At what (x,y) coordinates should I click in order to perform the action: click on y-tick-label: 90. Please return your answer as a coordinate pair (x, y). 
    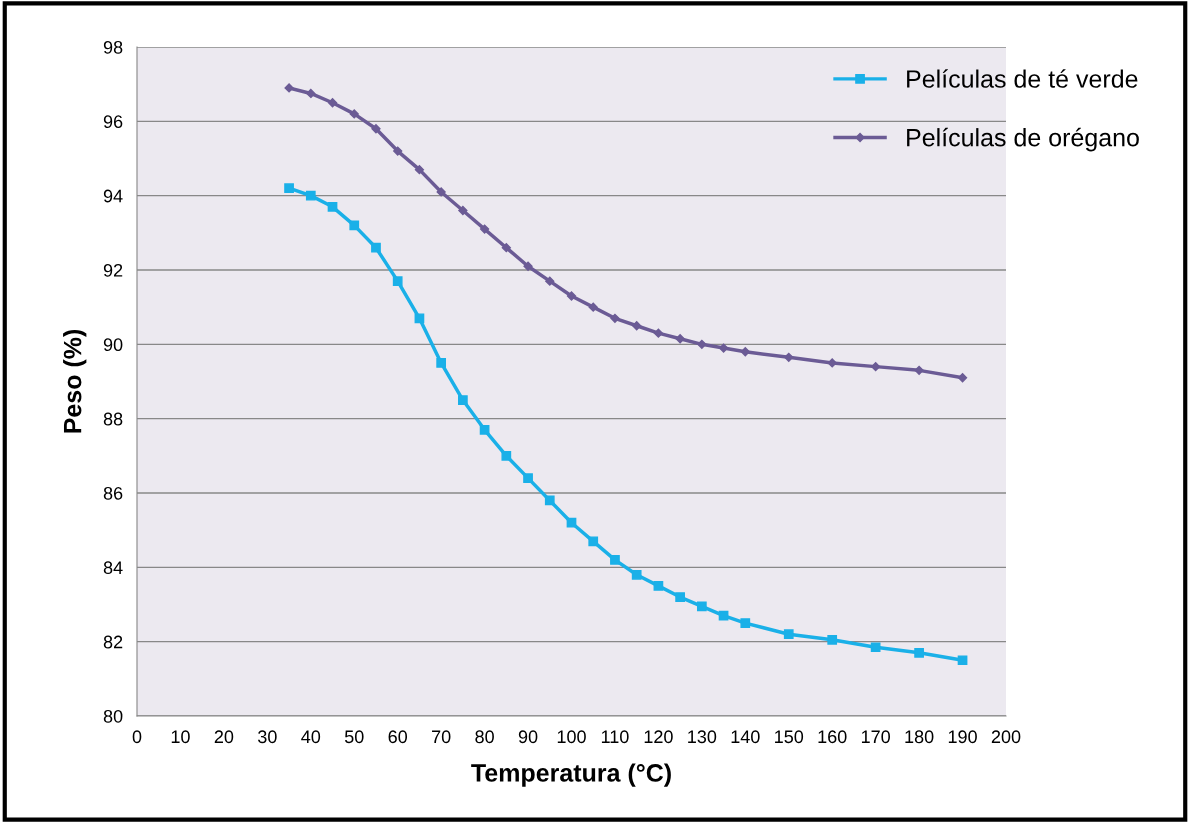
    Looking at the image, I should click on (113, 345).